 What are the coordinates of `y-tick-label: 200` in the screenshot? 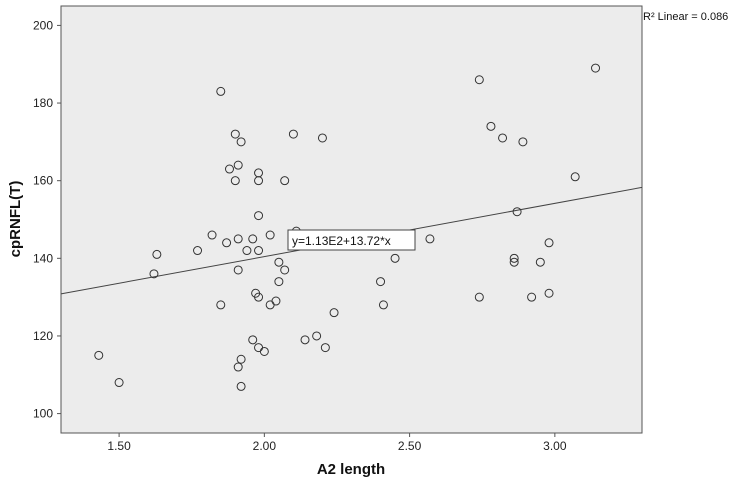 It's located at (43, 25).